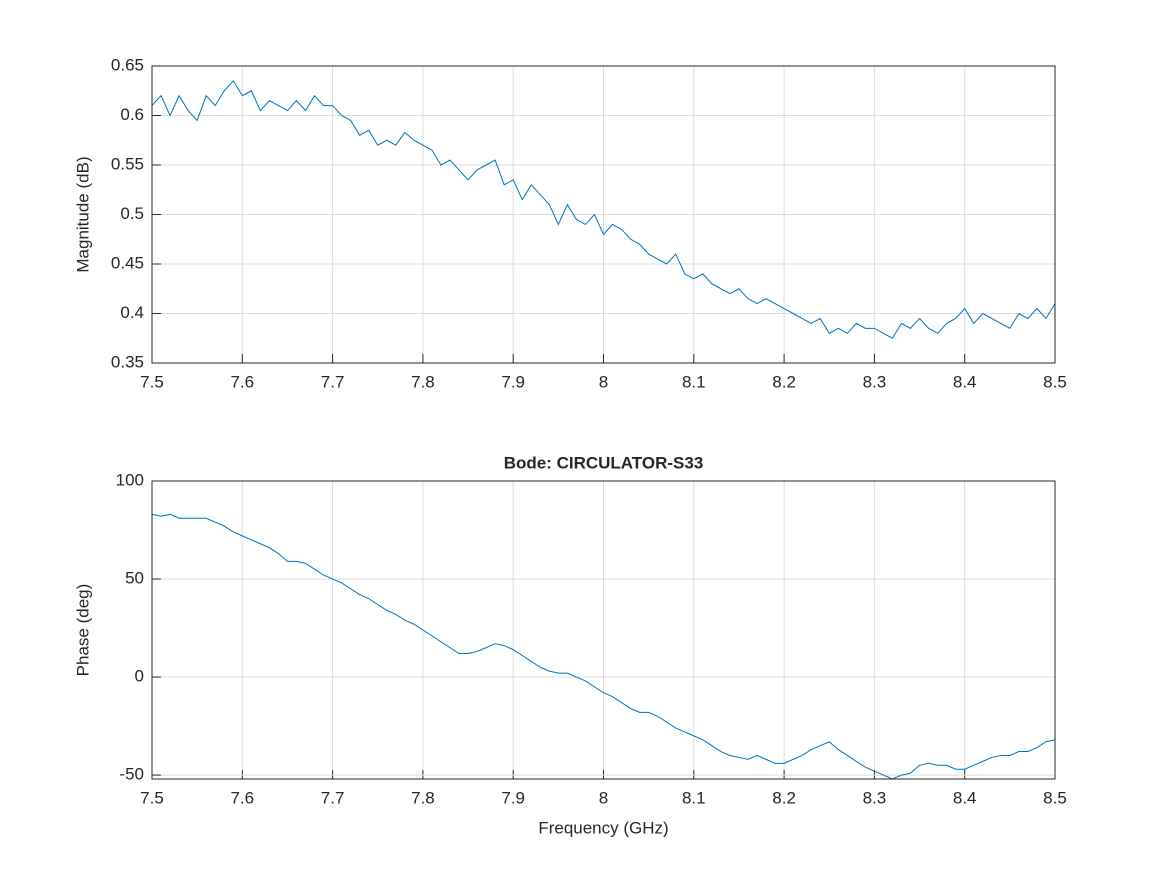  I want to click on y-tick-label: 100, so click(130, 479).